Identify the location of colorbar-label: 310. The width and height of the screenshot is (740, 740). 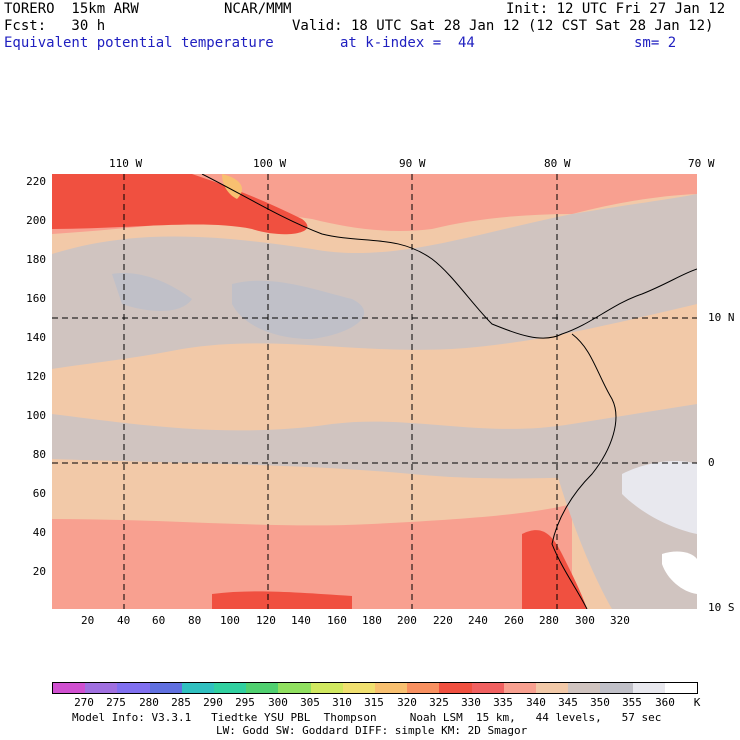
(342, 702).